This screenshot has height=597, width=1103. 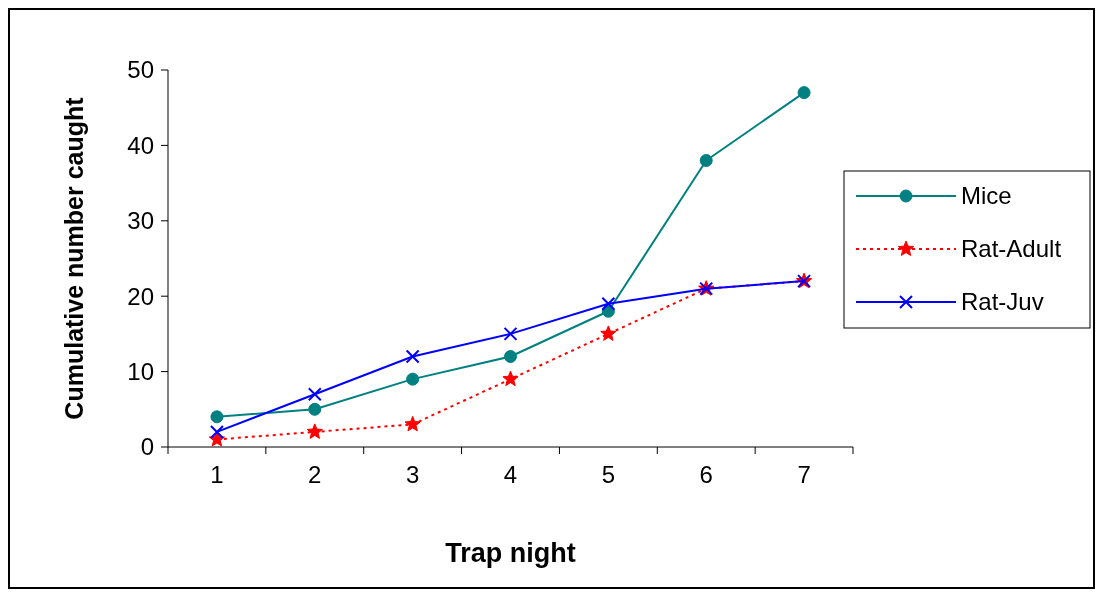 I want to click on x-tick-label: 4, so click(x=510, y=474).